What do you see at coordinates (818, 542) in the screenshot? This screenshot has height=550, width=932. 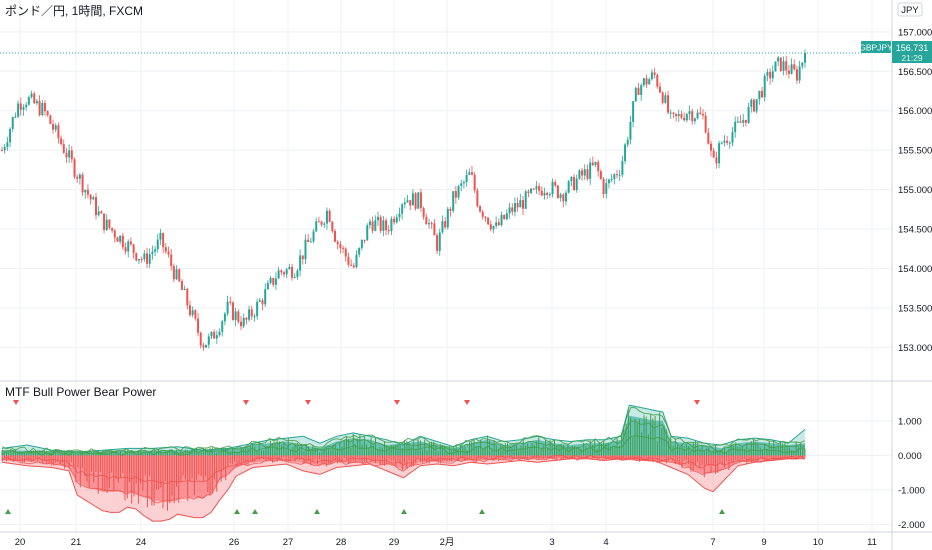 I see `date-tick-label: 10` at bounding box center [818, 542].